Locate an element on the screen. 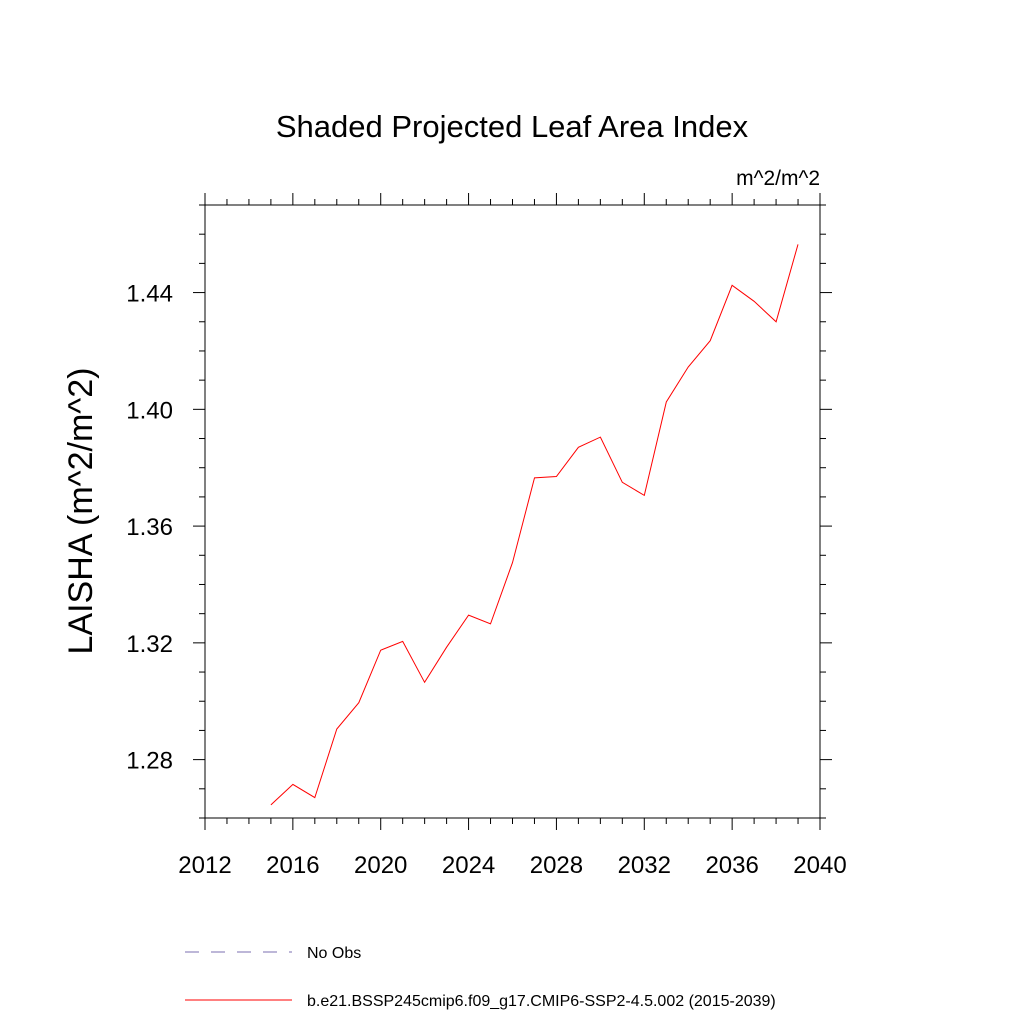 The width and height of the screenshot is (1024, 1024). x-tick-label: 2012 is located at coordinates (204, 865).